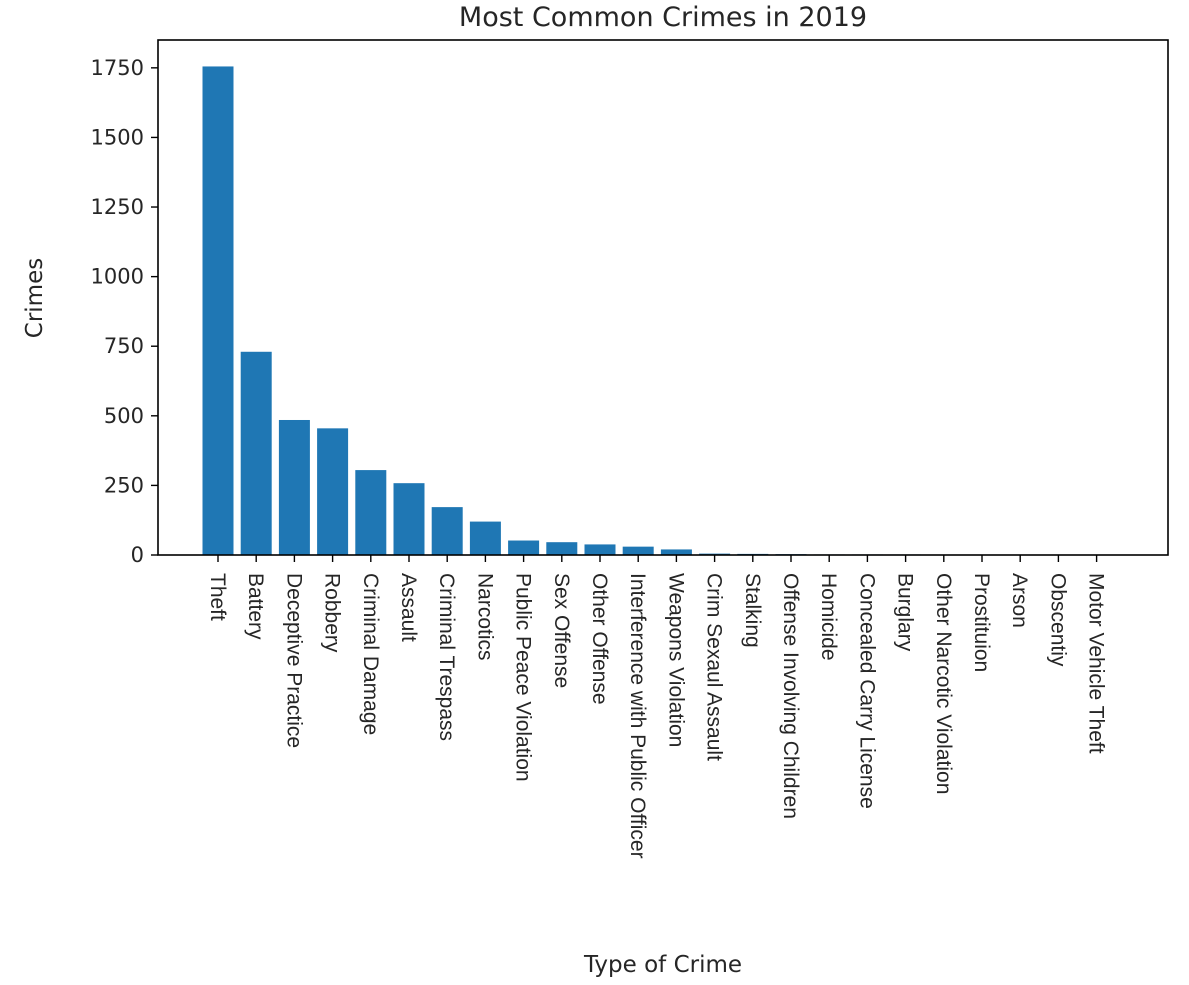 The width and height of the screenshot is (1189, 985). Describe the element at coordinates (663, 17) in the screenshot. I see `chart-title: Most Common Crimes in 2019` at that location.